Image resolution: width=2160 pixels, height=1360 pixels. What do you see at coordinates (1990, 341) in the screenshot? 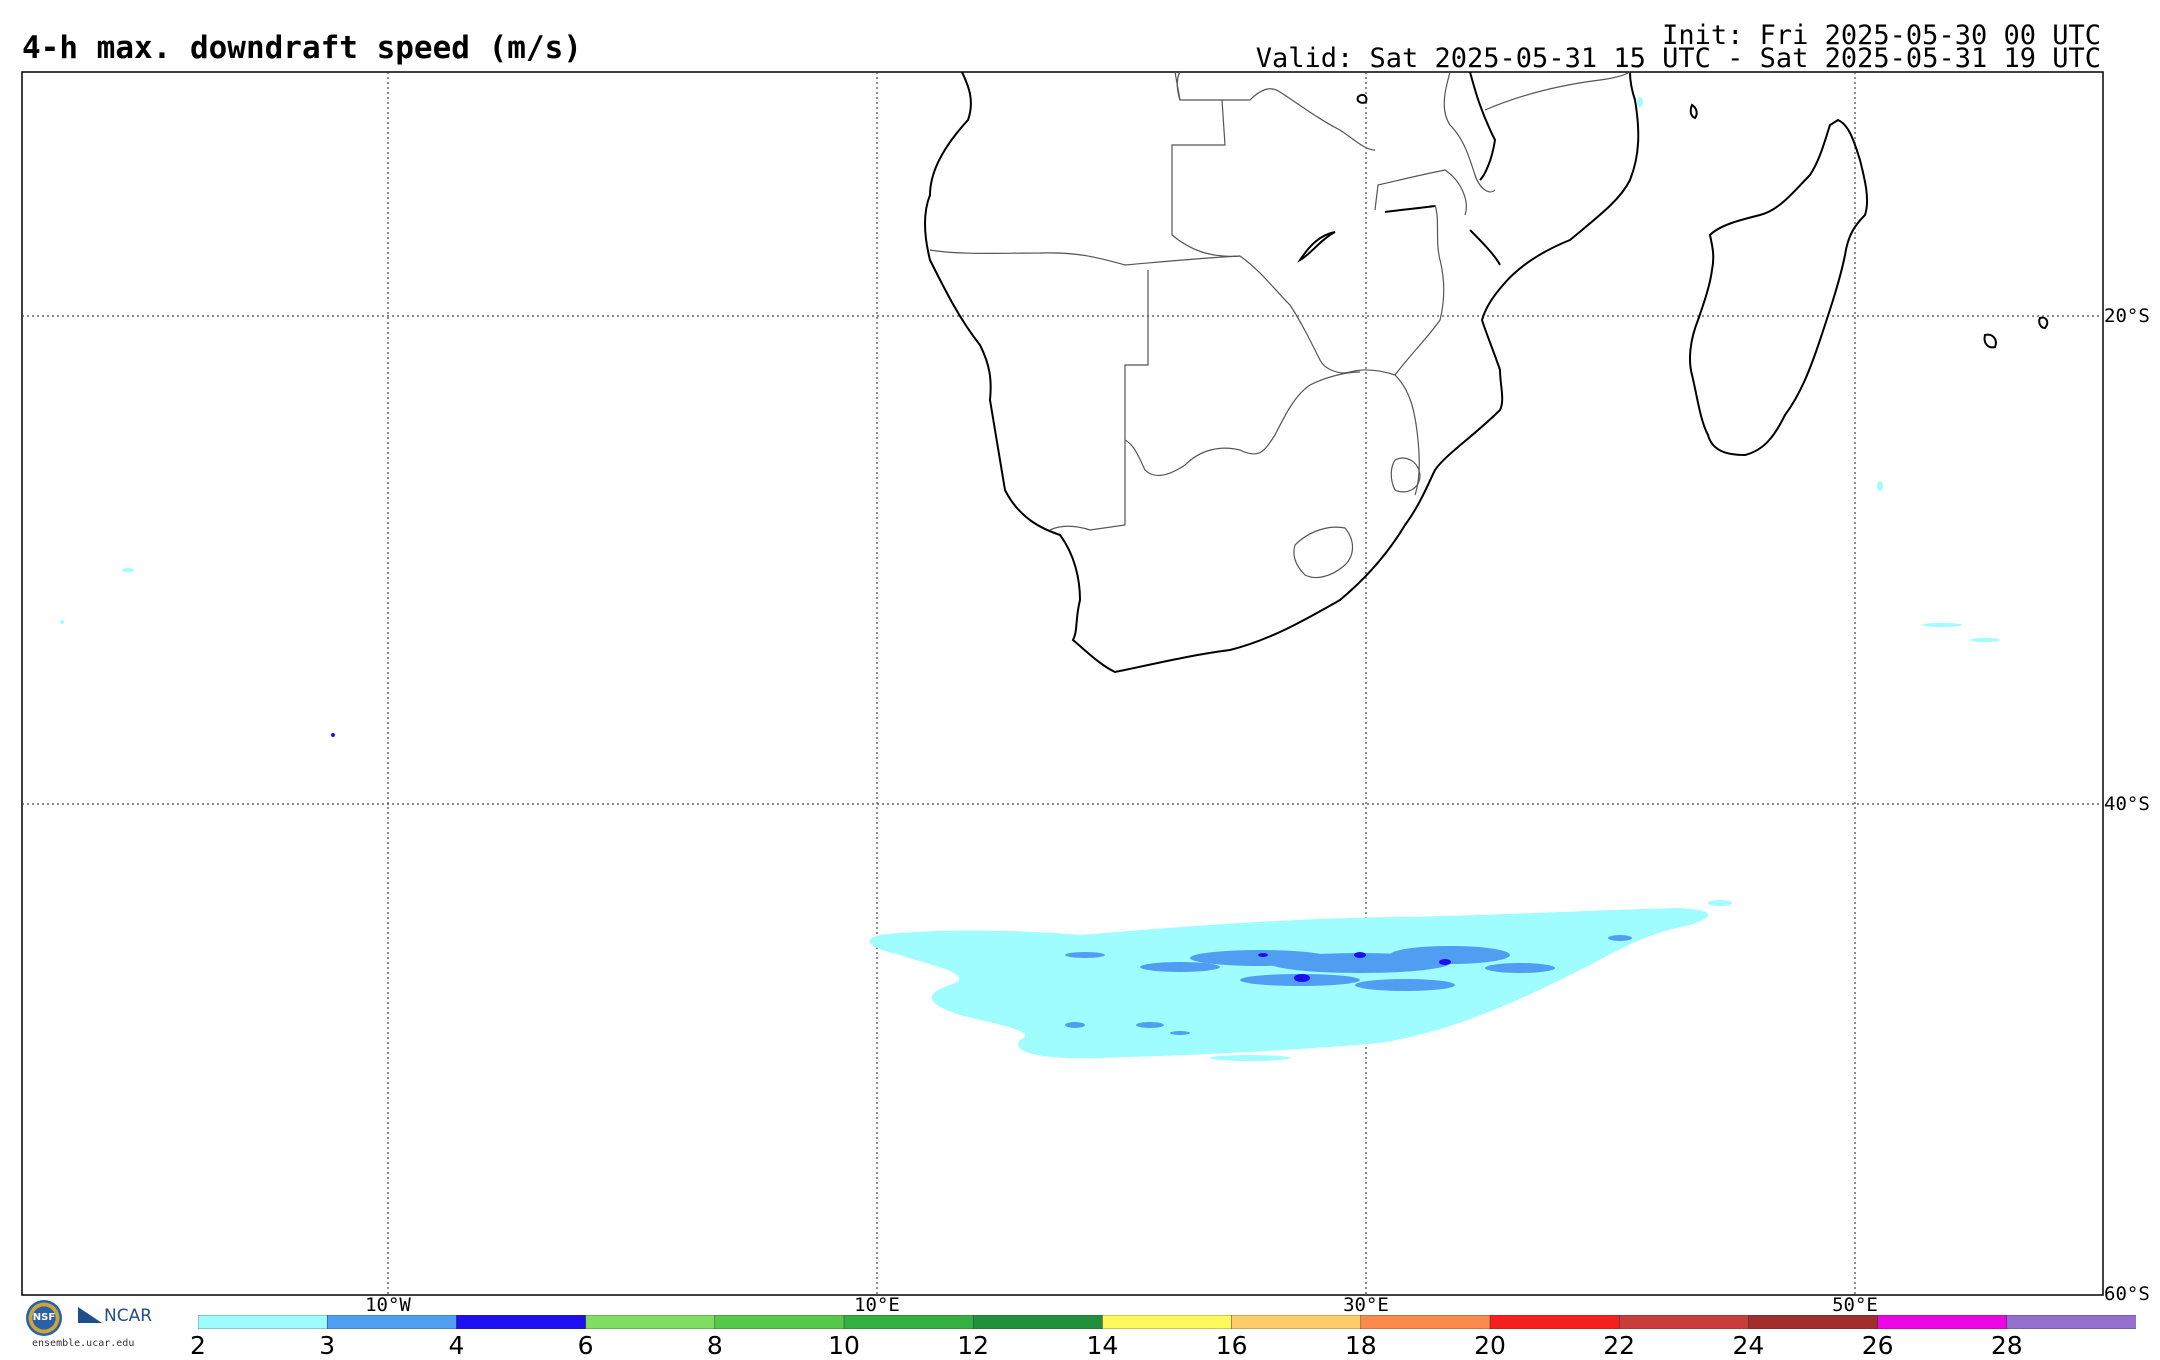
I see `reunion-island` at bounding box center [1990, 341].